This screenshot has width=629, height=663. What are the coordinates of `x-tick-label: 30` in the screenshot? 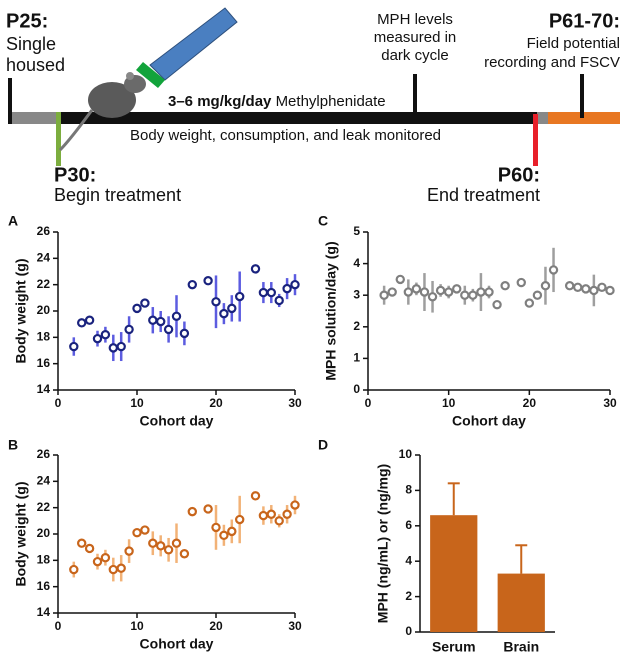 It's located at (610, 403).